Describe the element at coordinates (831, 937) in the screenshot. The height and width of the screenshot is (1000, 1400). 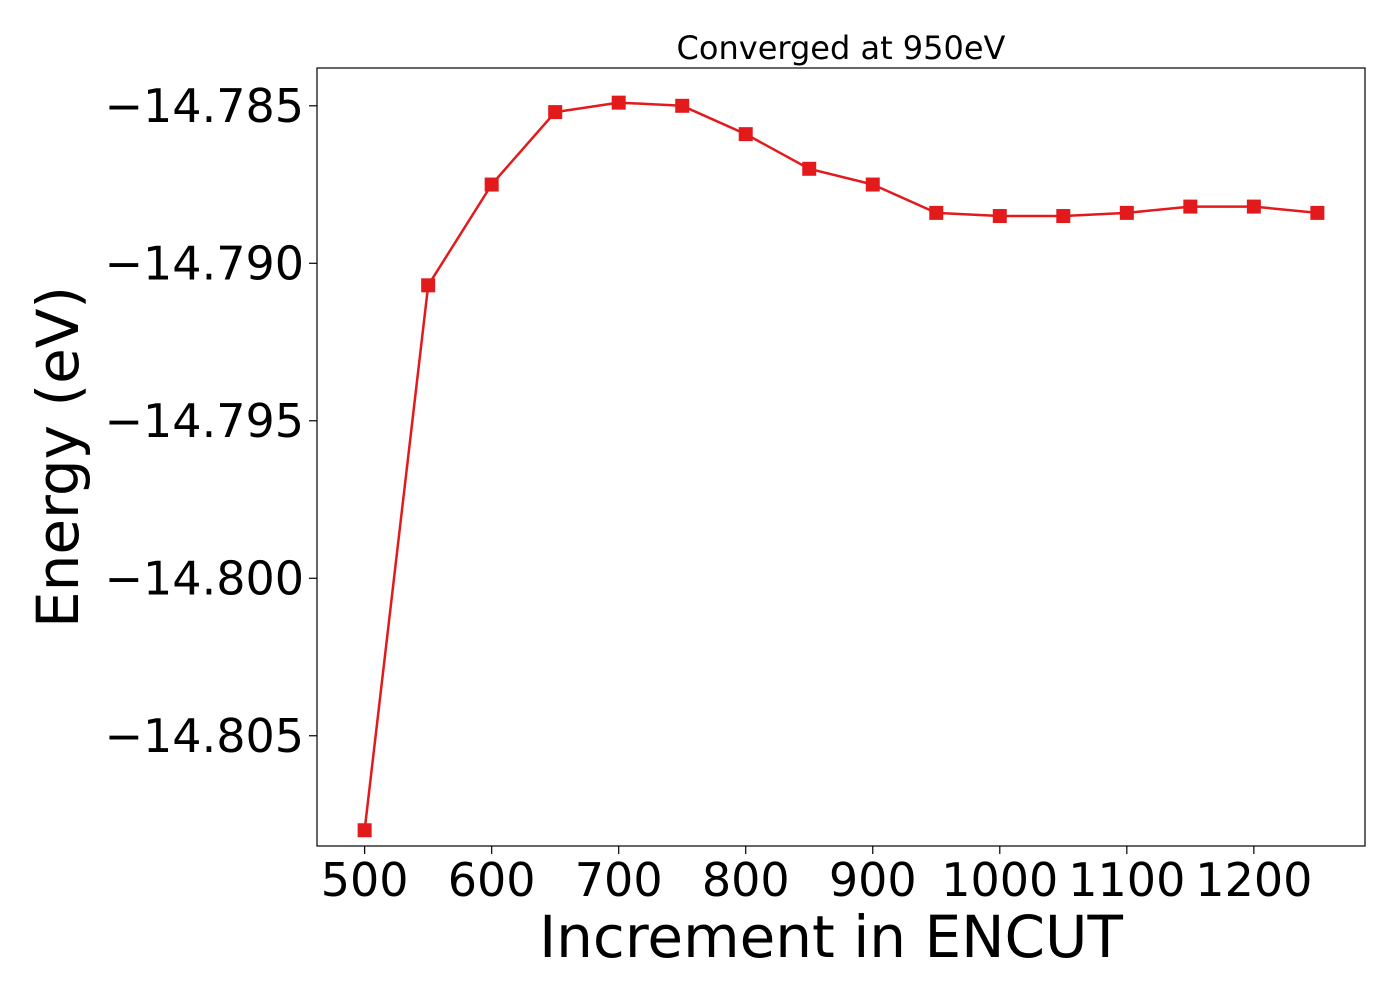
I see `x-axis-label: Increment in ENCUT` at that location.